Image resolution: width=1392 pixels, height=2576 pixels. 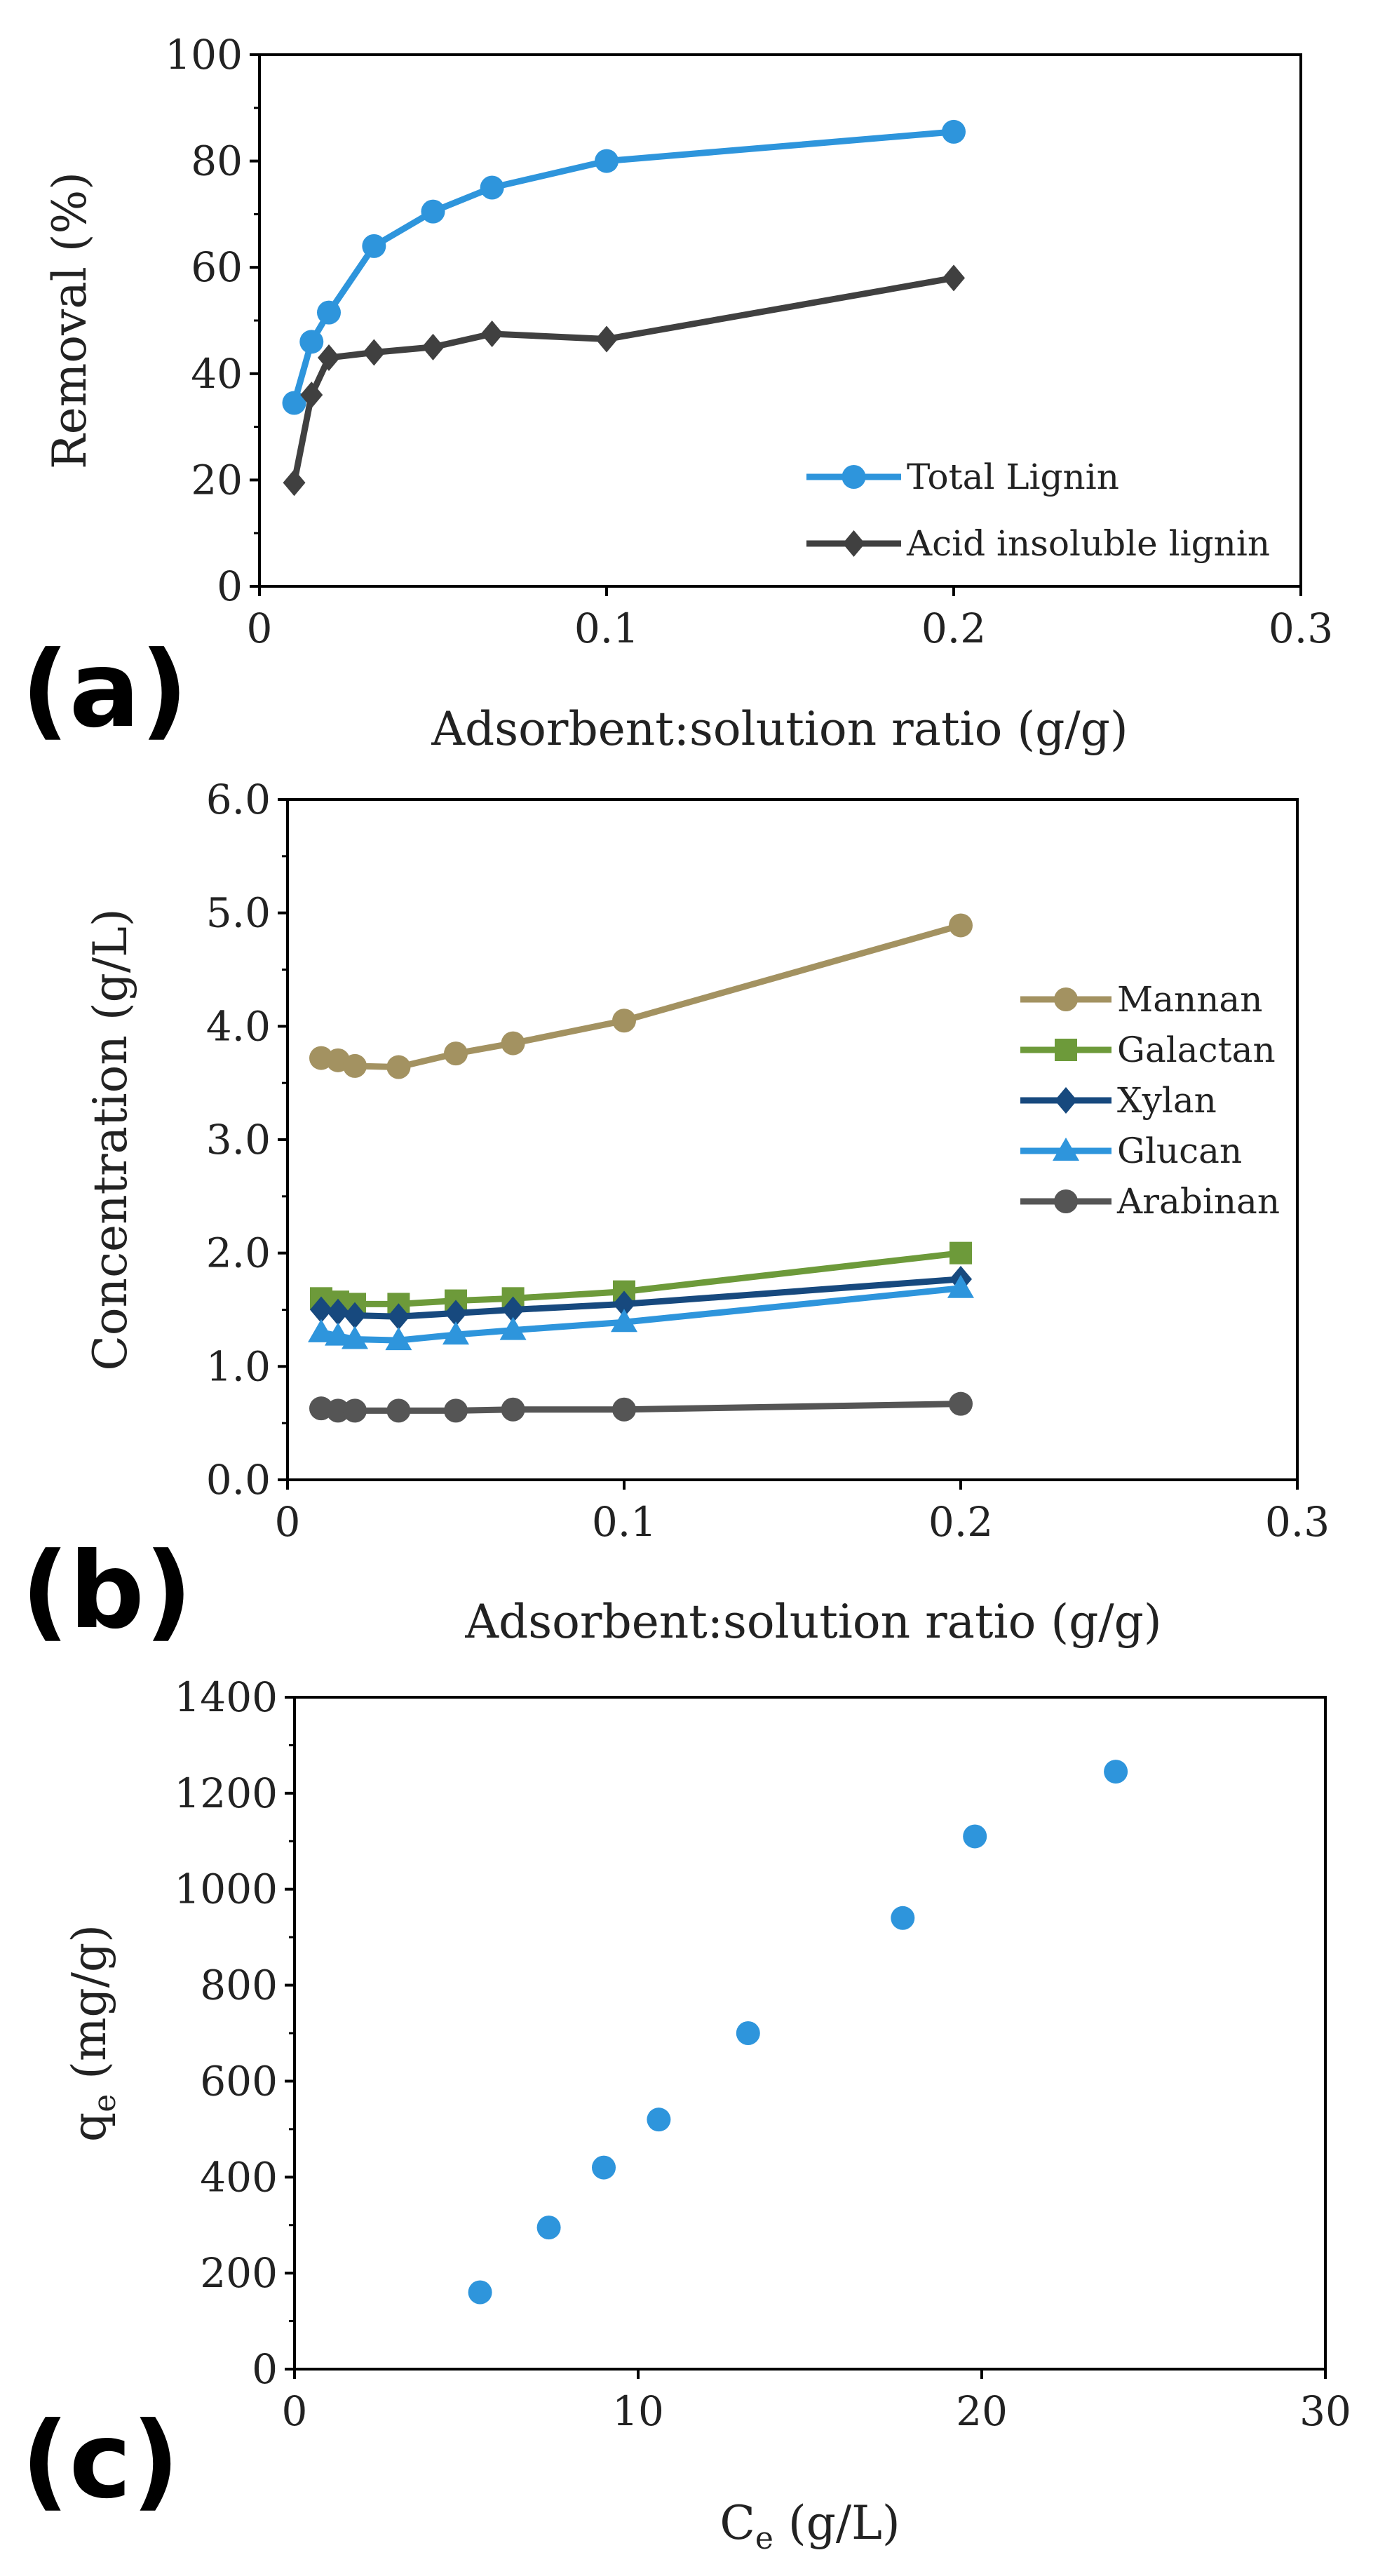 What do you see at coordinates (239, 2273) in the screenshot?
I see `y-tick-label-c: 200` at bounding box center [239, 2273].